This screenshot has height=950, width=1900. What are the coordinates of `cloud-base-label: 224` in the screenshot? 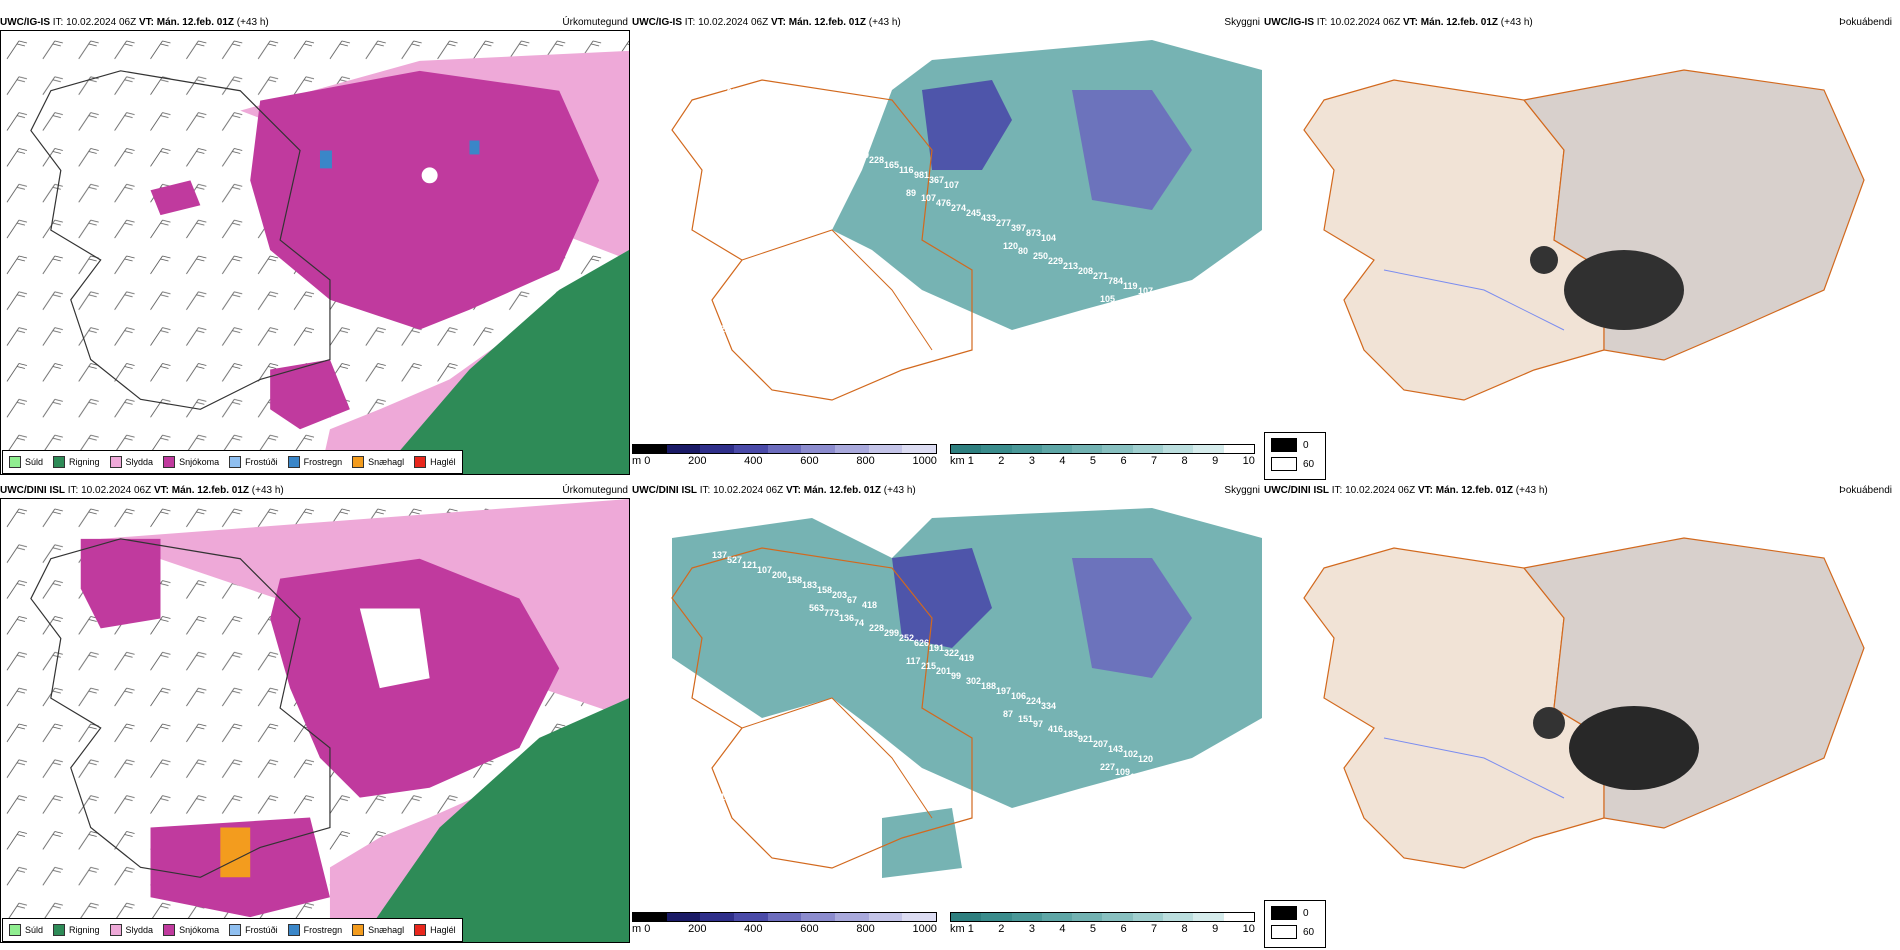 It's located at (1033, 701).